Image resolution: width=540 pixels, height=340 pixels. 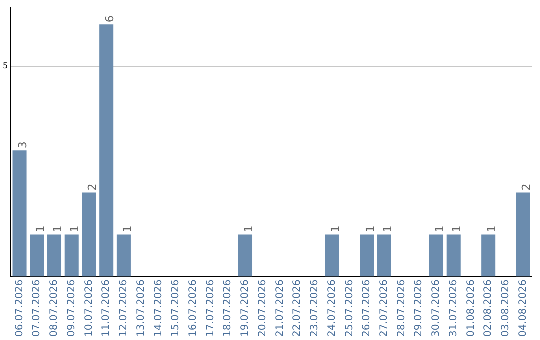 I want to click on x-tick-label: 10.07.2026, so click(x=89, y=309).